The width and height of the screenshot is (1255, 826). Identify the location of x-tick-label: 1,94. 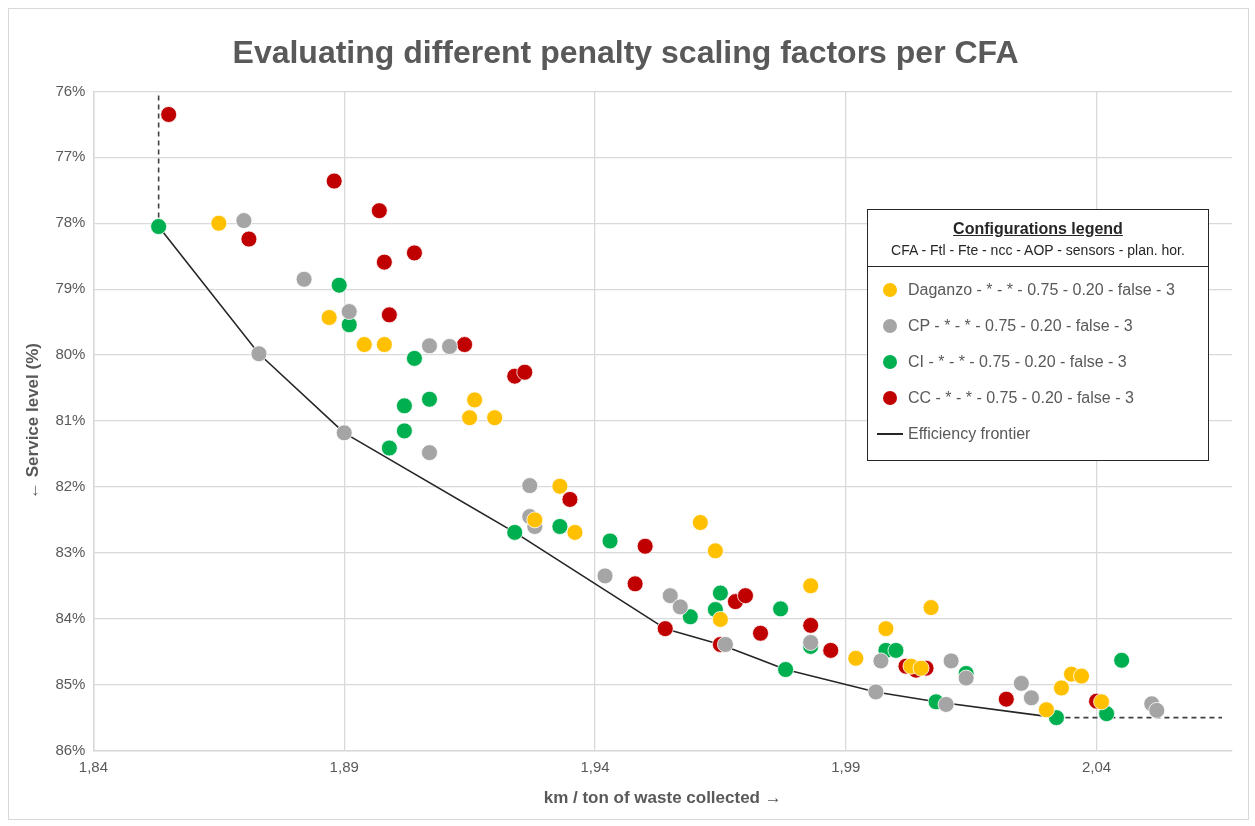
(595, 766).